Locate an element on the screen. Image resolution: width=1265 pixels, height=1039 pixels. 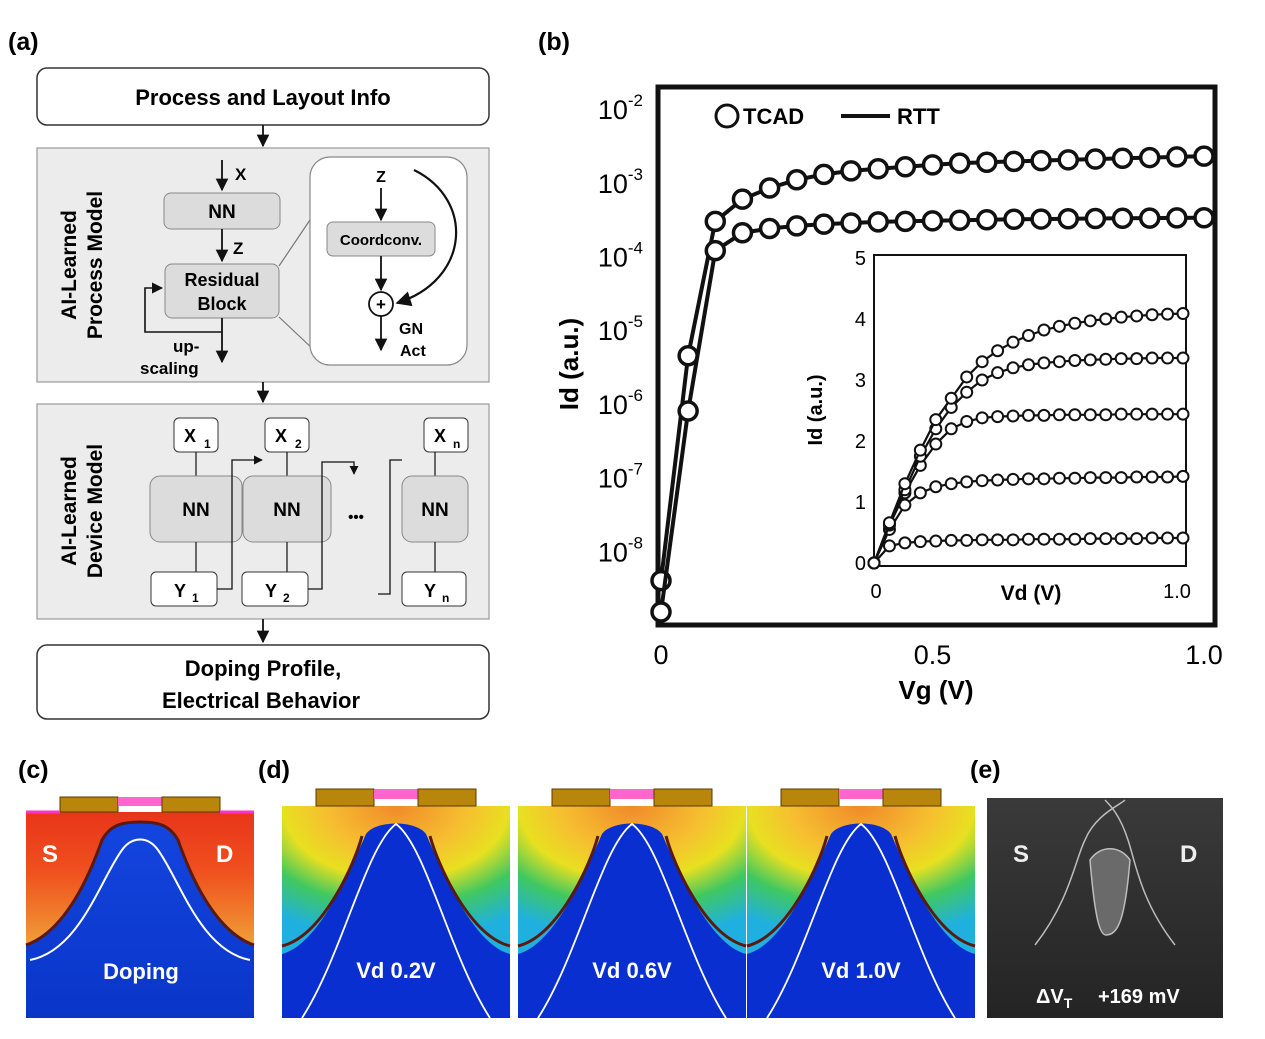
zoom-line-bottom is located at coordinates (296, 333).